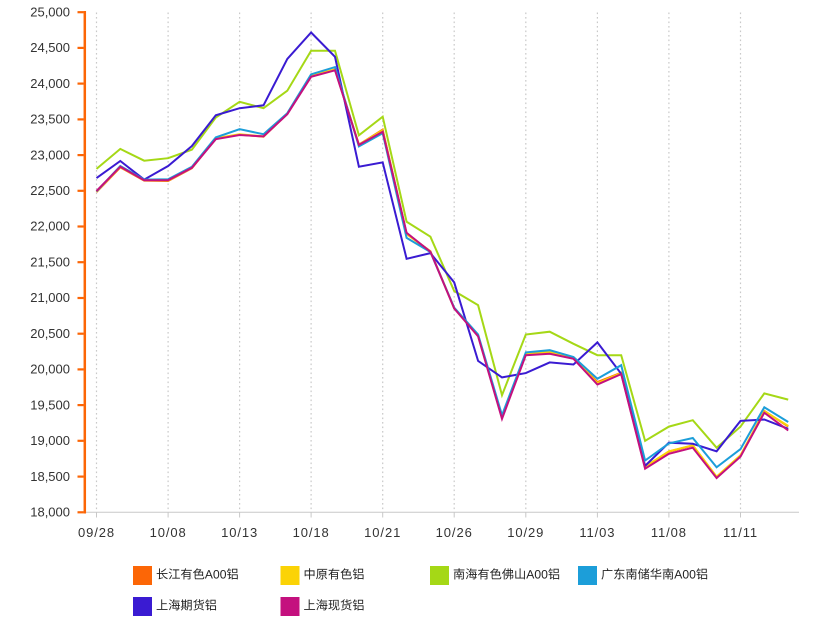  Describe the element at coordinates (669, 532) in the screenshot. I see `svg-text: 11/08` at that location.